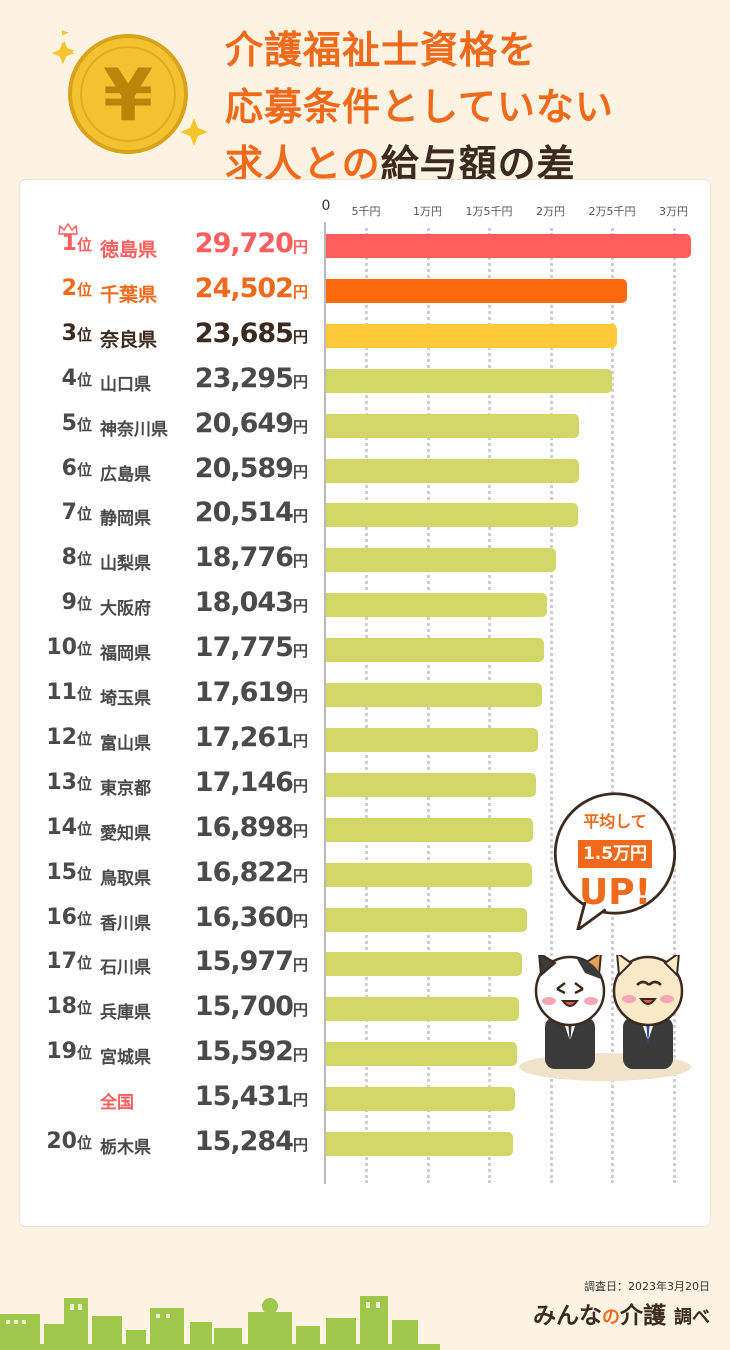 This screenshot has width=730, height=1350. What do you see at coordinates (244, 737) in the screenshot?
I see `amount-value: 17,261` at bounding box center [244, 737].